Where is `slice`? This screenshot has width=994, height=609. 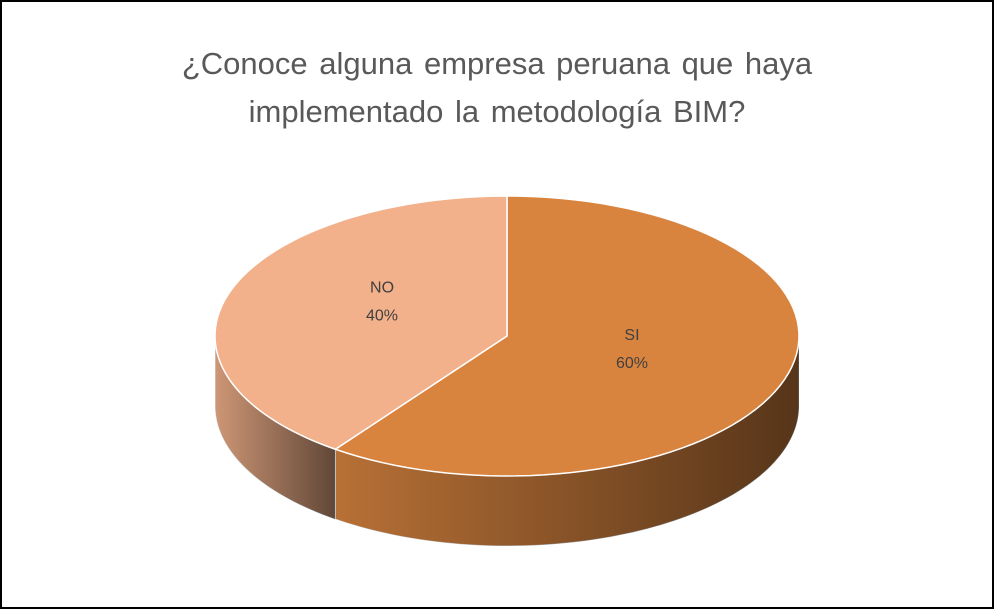
slice is located at coordinates (361, 323).